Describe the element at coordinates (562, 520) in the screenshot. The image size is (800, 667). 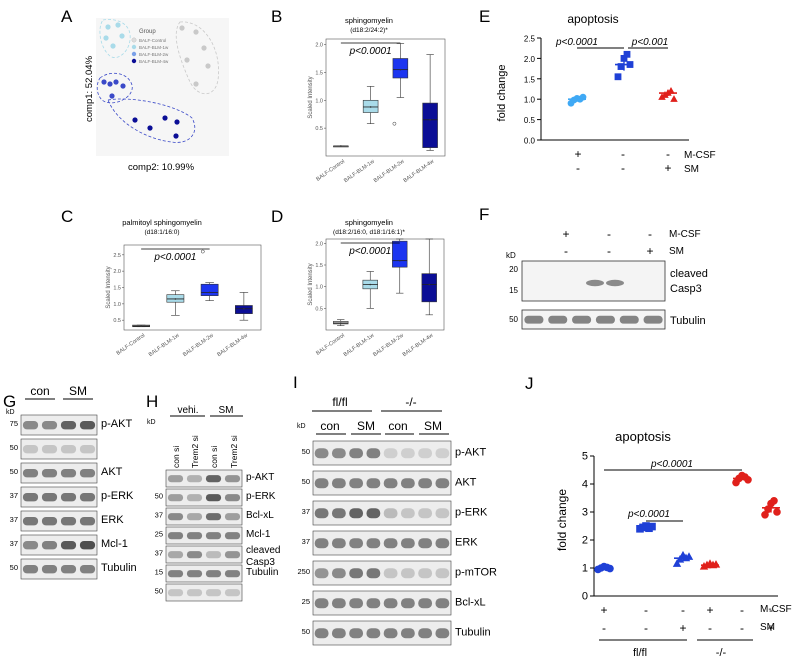
I see `chart-j-ylabel: fold change` at that location.